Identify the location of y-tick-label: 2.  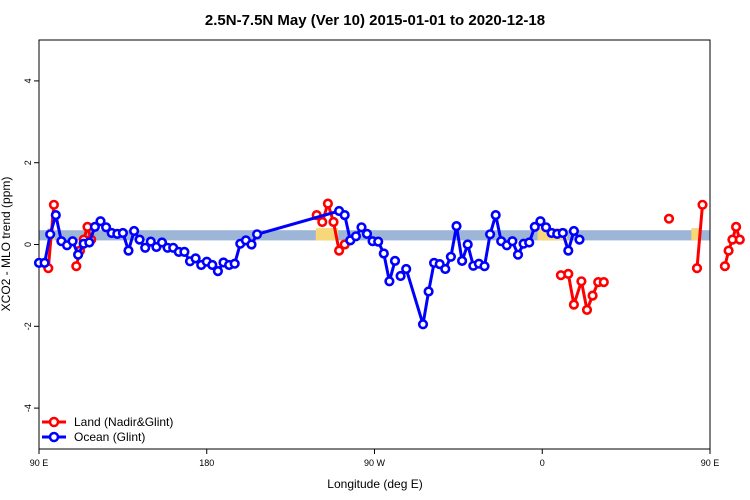
(28, 162).